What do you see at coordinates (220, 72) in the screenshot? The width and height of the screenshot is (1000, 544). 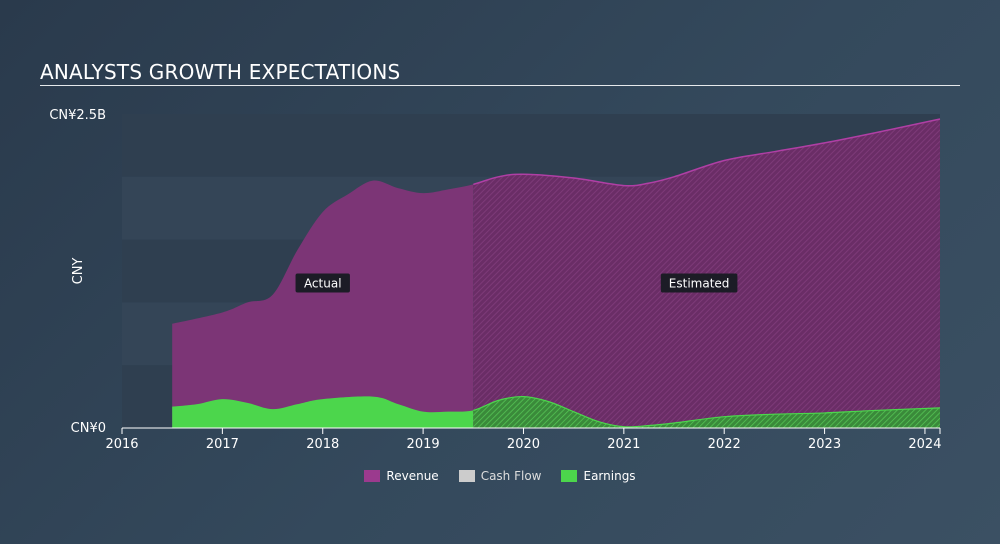 I see `chart-title: ANALYSTS GROWTH EXPECTATIONS` at bounding box center [220, 72].